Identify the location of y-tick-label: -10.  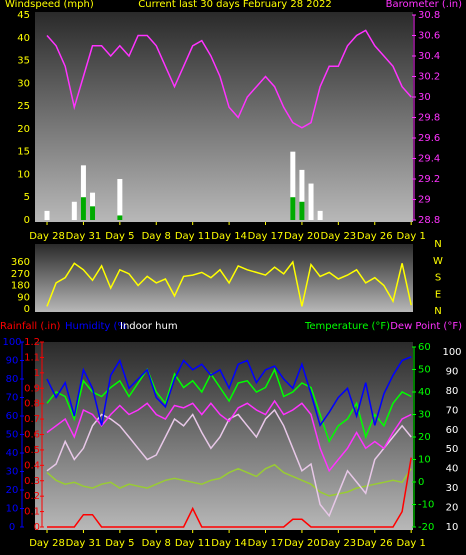
(426, 505).